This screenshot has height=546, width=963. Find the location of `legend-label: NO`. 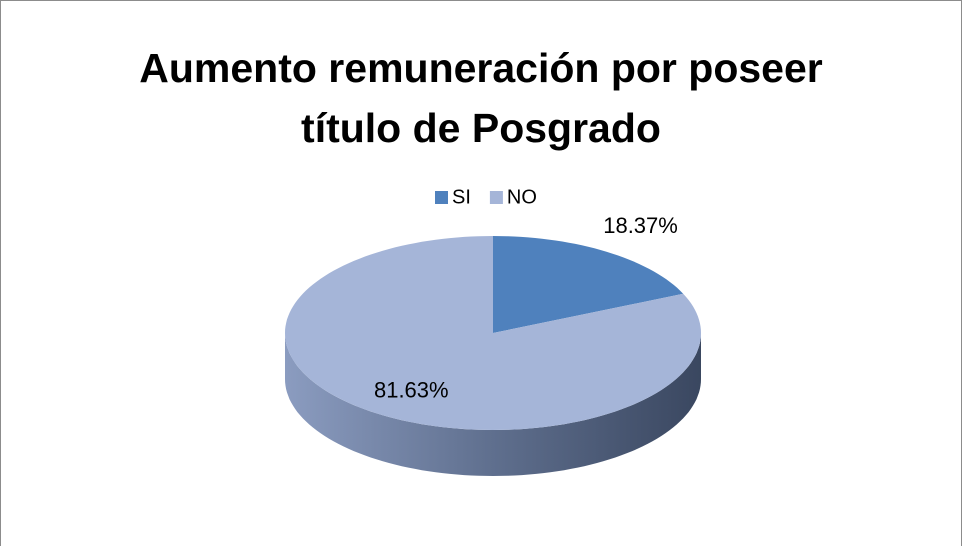

legend-label: NO is located at coordinates (522, 197).